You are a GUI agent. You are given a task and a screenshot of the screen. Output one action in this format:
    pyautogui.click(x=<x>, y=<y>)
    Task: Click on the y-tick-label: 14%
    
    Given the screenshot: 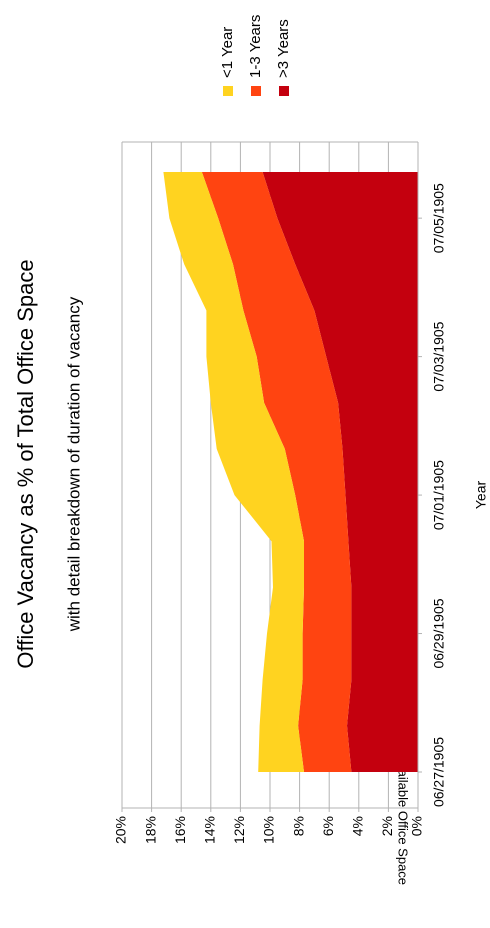 What is the action you would take?
    pyautogui.click(x=210, y=830)
    